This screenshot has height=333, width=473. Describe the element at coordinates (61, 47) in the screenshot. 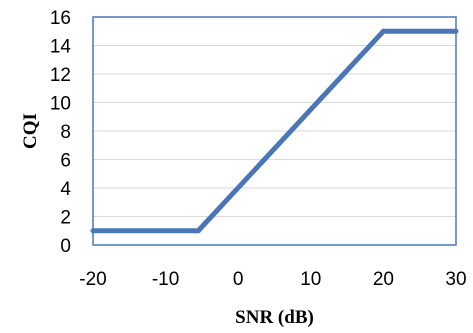

I see `y-tick-label: 14` at that location.